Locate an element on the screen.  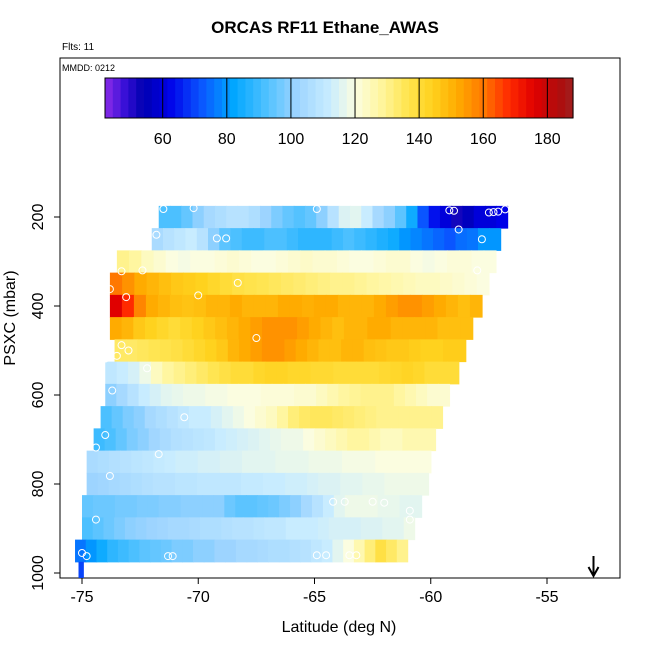
colorbar-frame is located at coordinates (339, 98).